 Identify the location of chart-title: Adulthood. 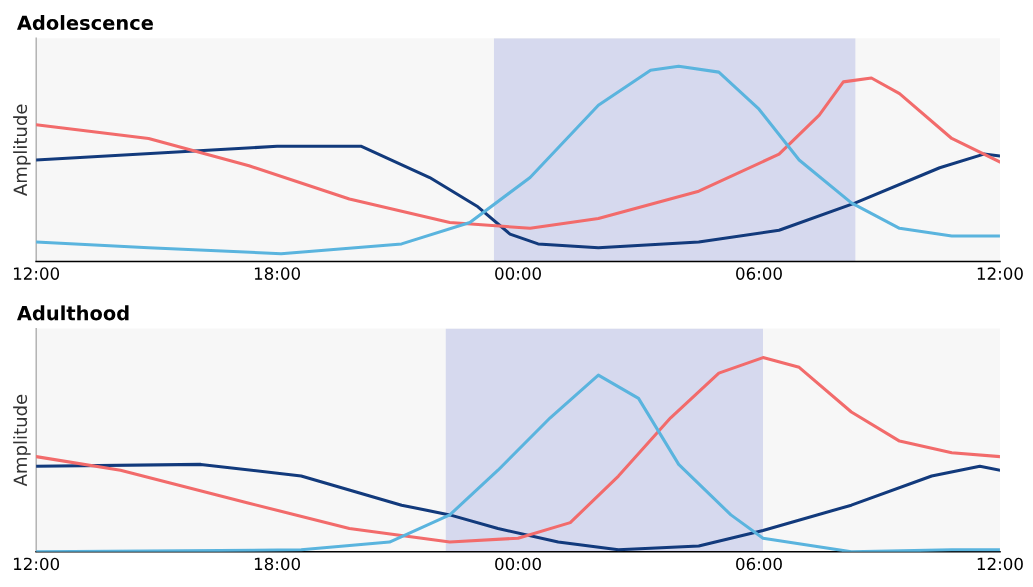
(72, 313).